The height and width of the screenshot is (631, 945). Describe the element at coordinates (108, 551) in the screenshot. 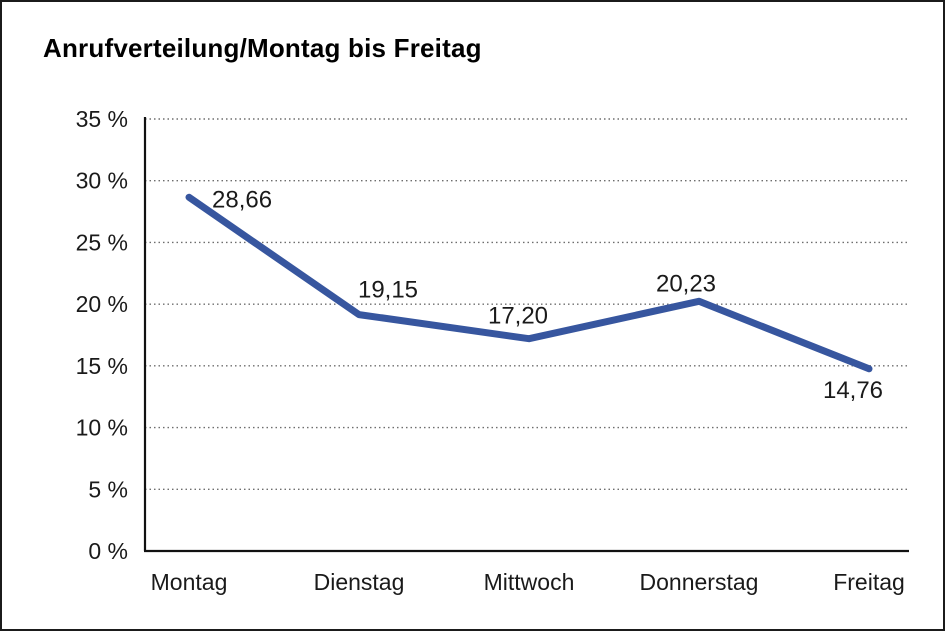

I see `y-tick-label: 0 %` at that location.